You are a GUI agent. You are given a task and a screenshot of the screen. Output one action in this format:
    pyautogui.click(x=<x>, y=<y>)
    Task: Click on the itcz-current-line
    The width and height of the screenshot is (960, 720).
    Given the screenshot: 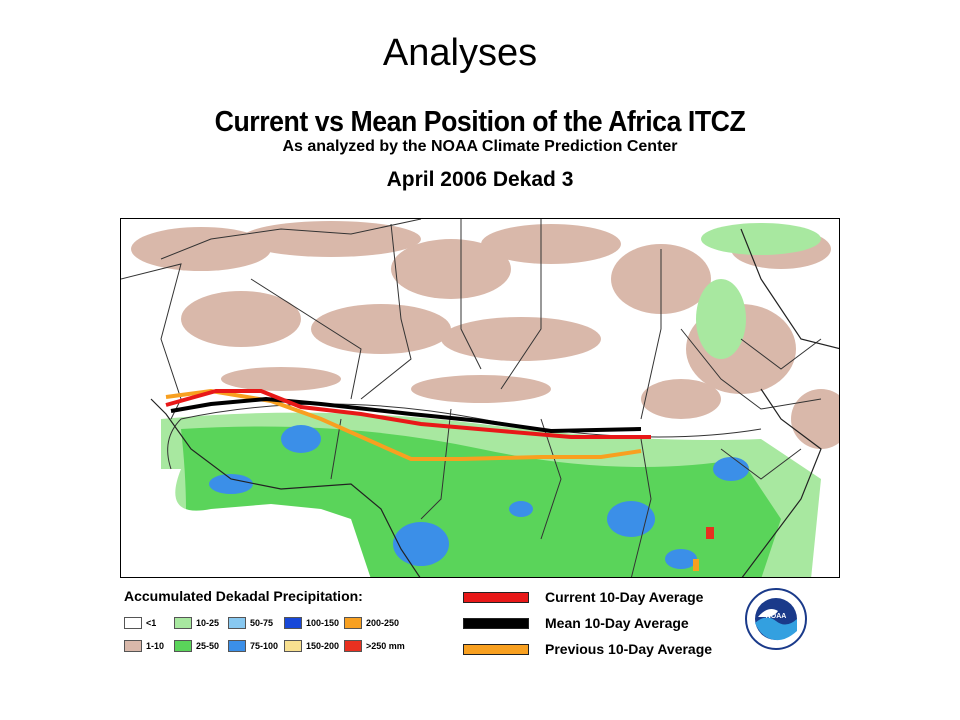 What is the action you would take?
    pyautogui.click(x=408, y=414)
    